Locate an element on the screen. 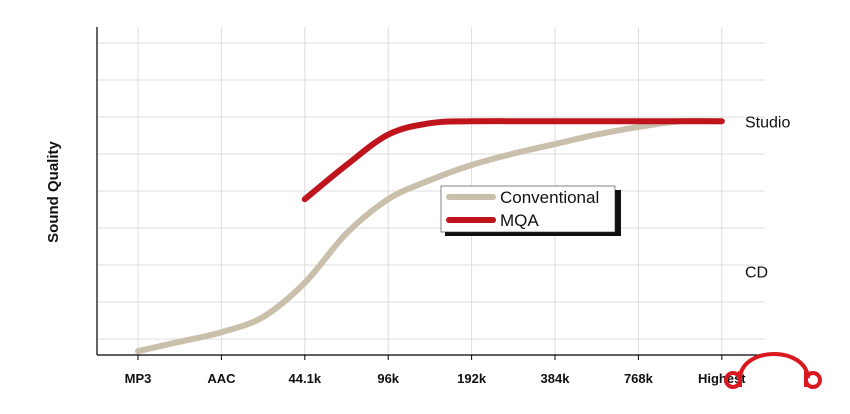 The width and height of the screenshot is (850, 414). legend-box is located at coordinates (528, 209).